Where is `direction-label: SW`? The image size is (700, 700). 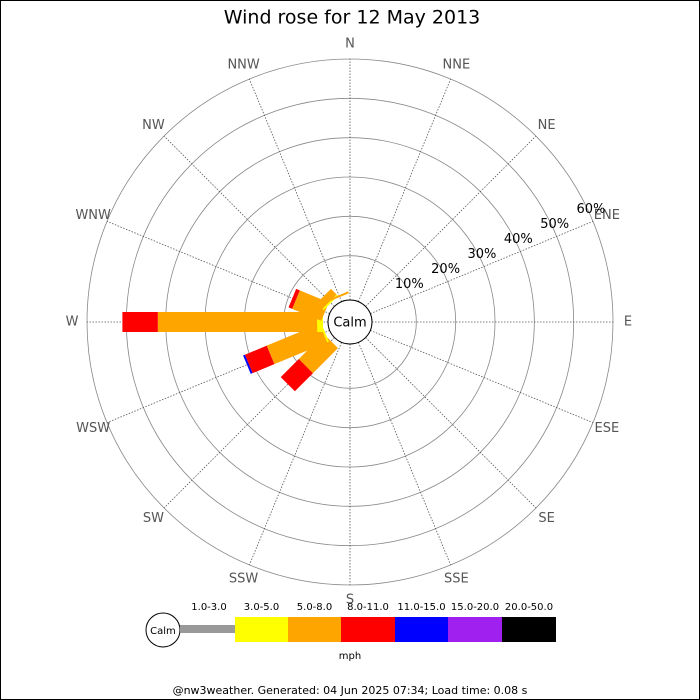
direction-label: SW is located at coordinates (153, 518).